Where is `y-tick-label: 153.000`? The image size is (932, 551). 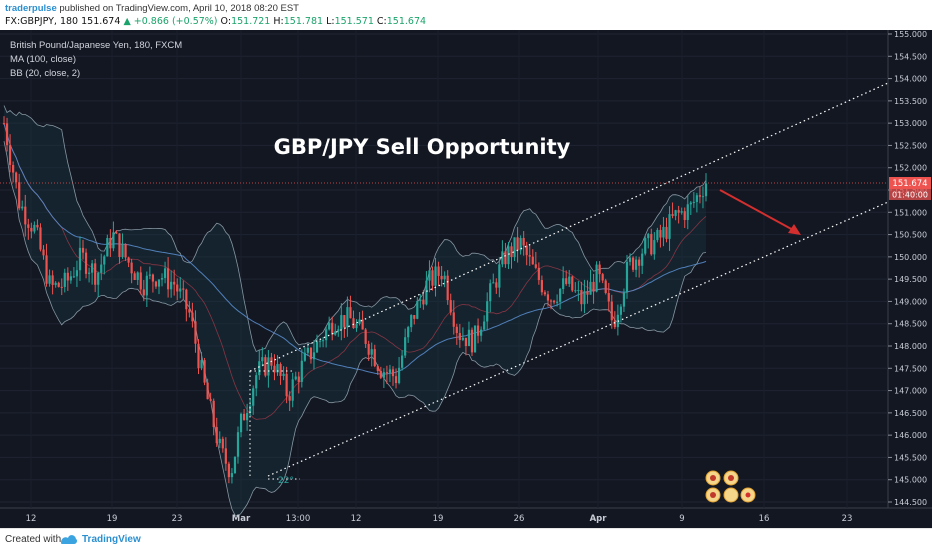
y-tick-label: 153.000 is located at coordinates (910, 123).